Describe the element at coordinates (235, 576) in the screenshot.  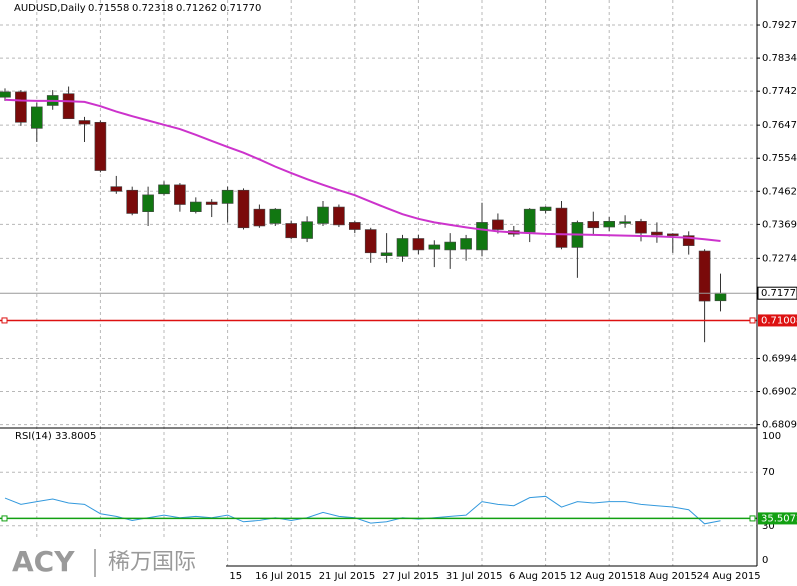
I see `x-tick-label: 15` at that location.